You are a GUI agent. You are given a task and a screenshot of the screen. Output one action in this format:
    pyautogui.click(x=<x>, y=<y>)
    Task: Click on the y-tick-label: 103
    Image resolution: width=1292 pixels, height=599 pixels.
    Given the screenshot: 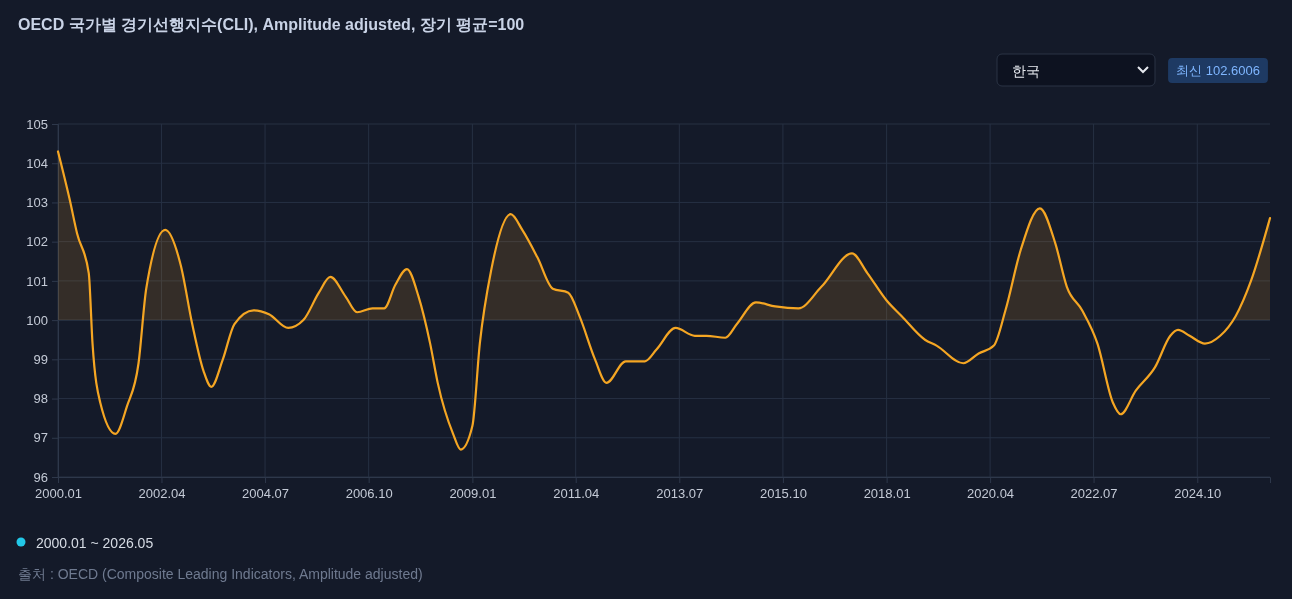 What is the action you would take?
    pyautogui.click(x=37, y=203)
    